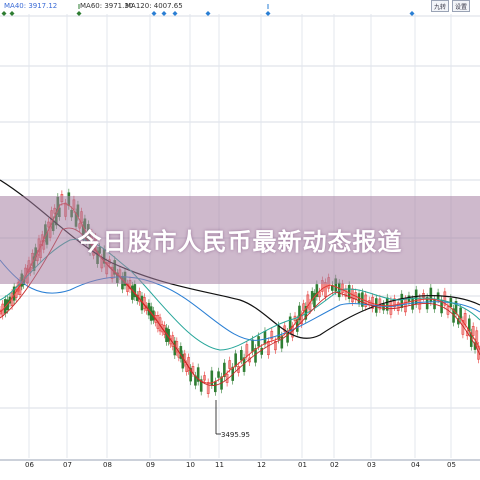  What do you see at coordinates (415, 465) in the screenshot?
I see `x-tick-label: 04` at bounding box center [415, 465].